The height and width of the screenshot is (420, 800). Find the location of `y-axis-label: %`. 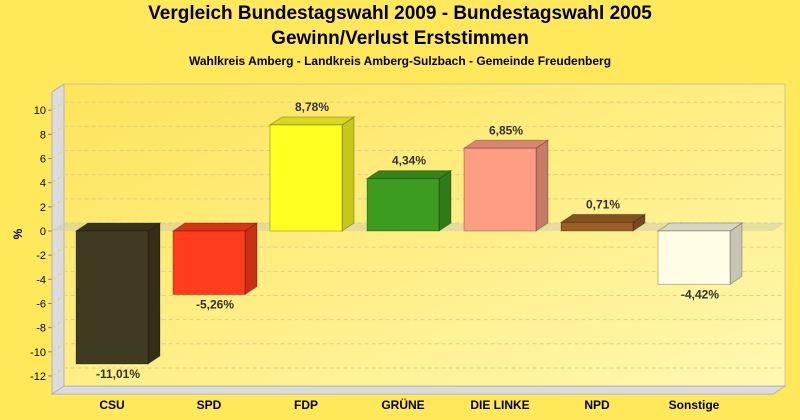

y-axis-label: % is located at coordinates (18, 233).